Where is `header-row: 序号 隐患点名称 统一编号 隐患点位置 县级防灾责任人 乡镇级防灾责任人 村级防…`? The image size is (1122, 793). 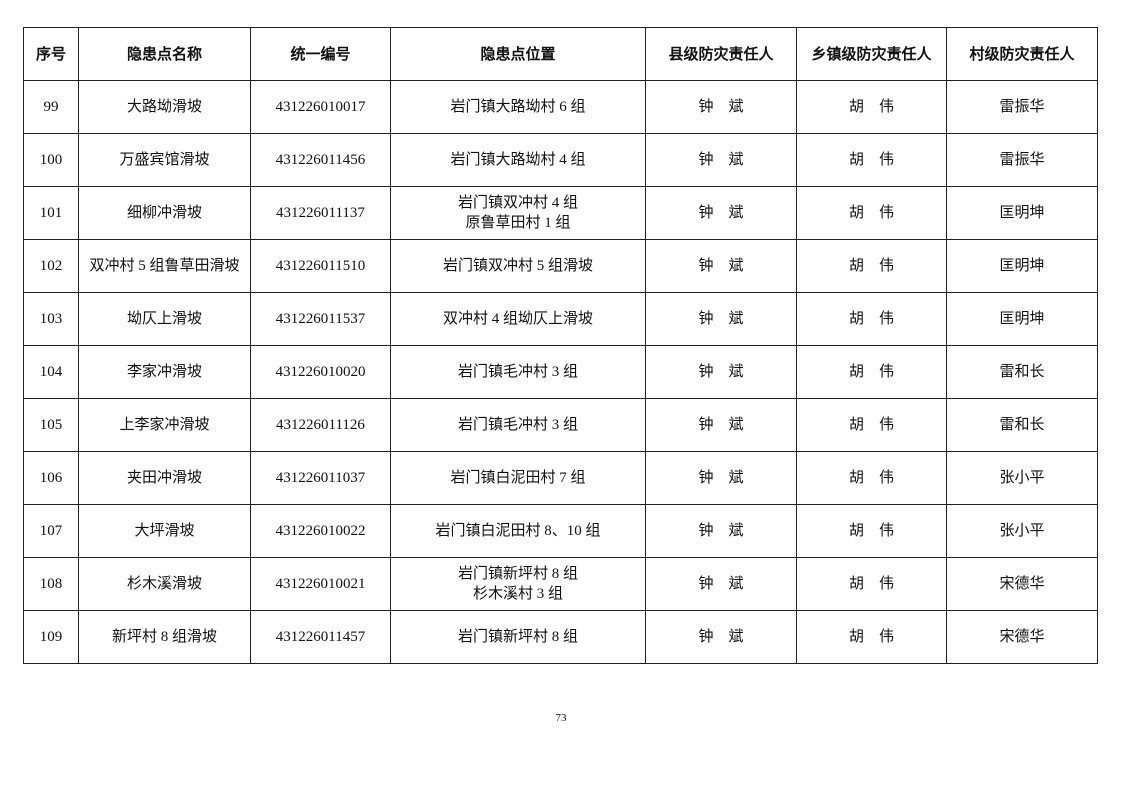 header-row: 序号 隐患点名称 统一编号 隐患点位置 县级防灾责任人 乡镇级防灾责任人 村级防… is located at coordinates (560, 54).